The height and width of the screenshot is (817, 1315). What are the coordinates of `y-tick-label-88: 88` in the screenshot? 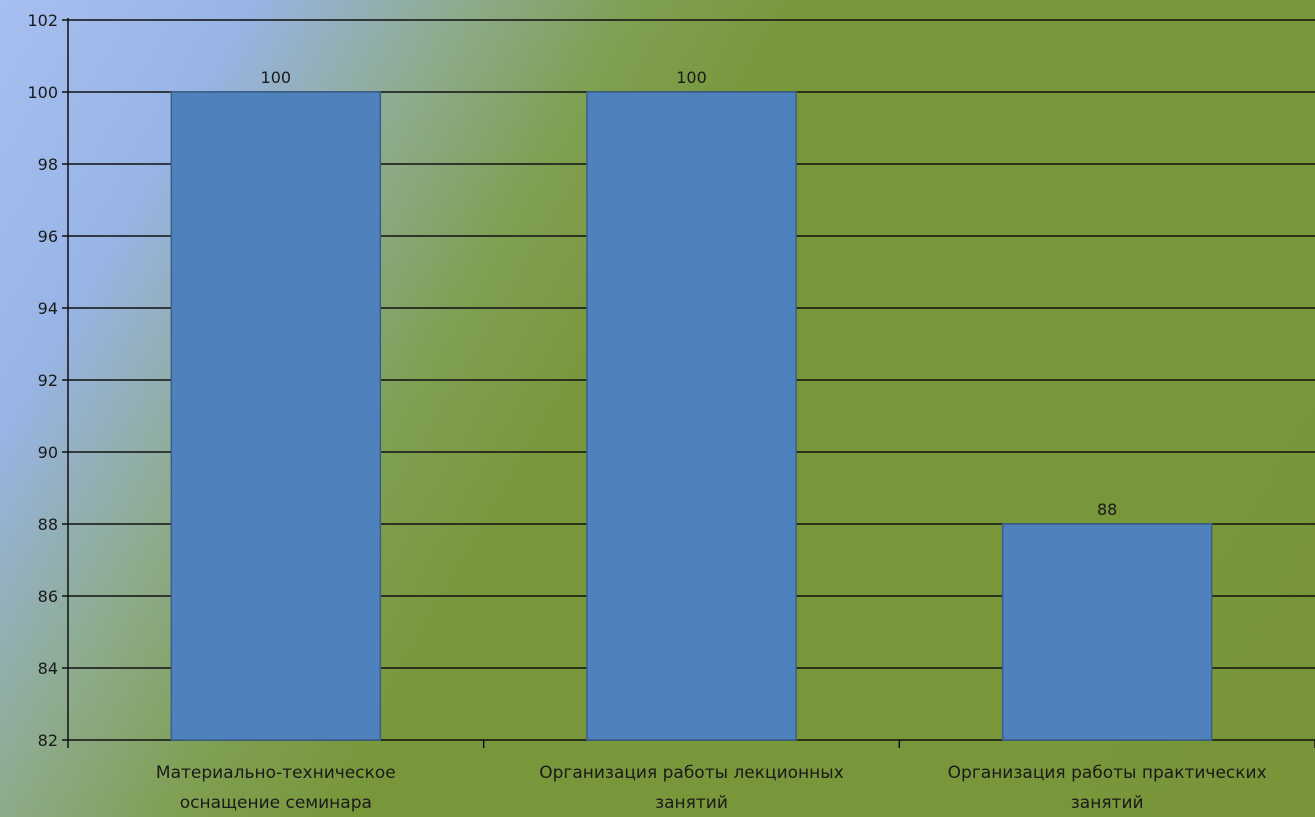 It's located at (48, 524).